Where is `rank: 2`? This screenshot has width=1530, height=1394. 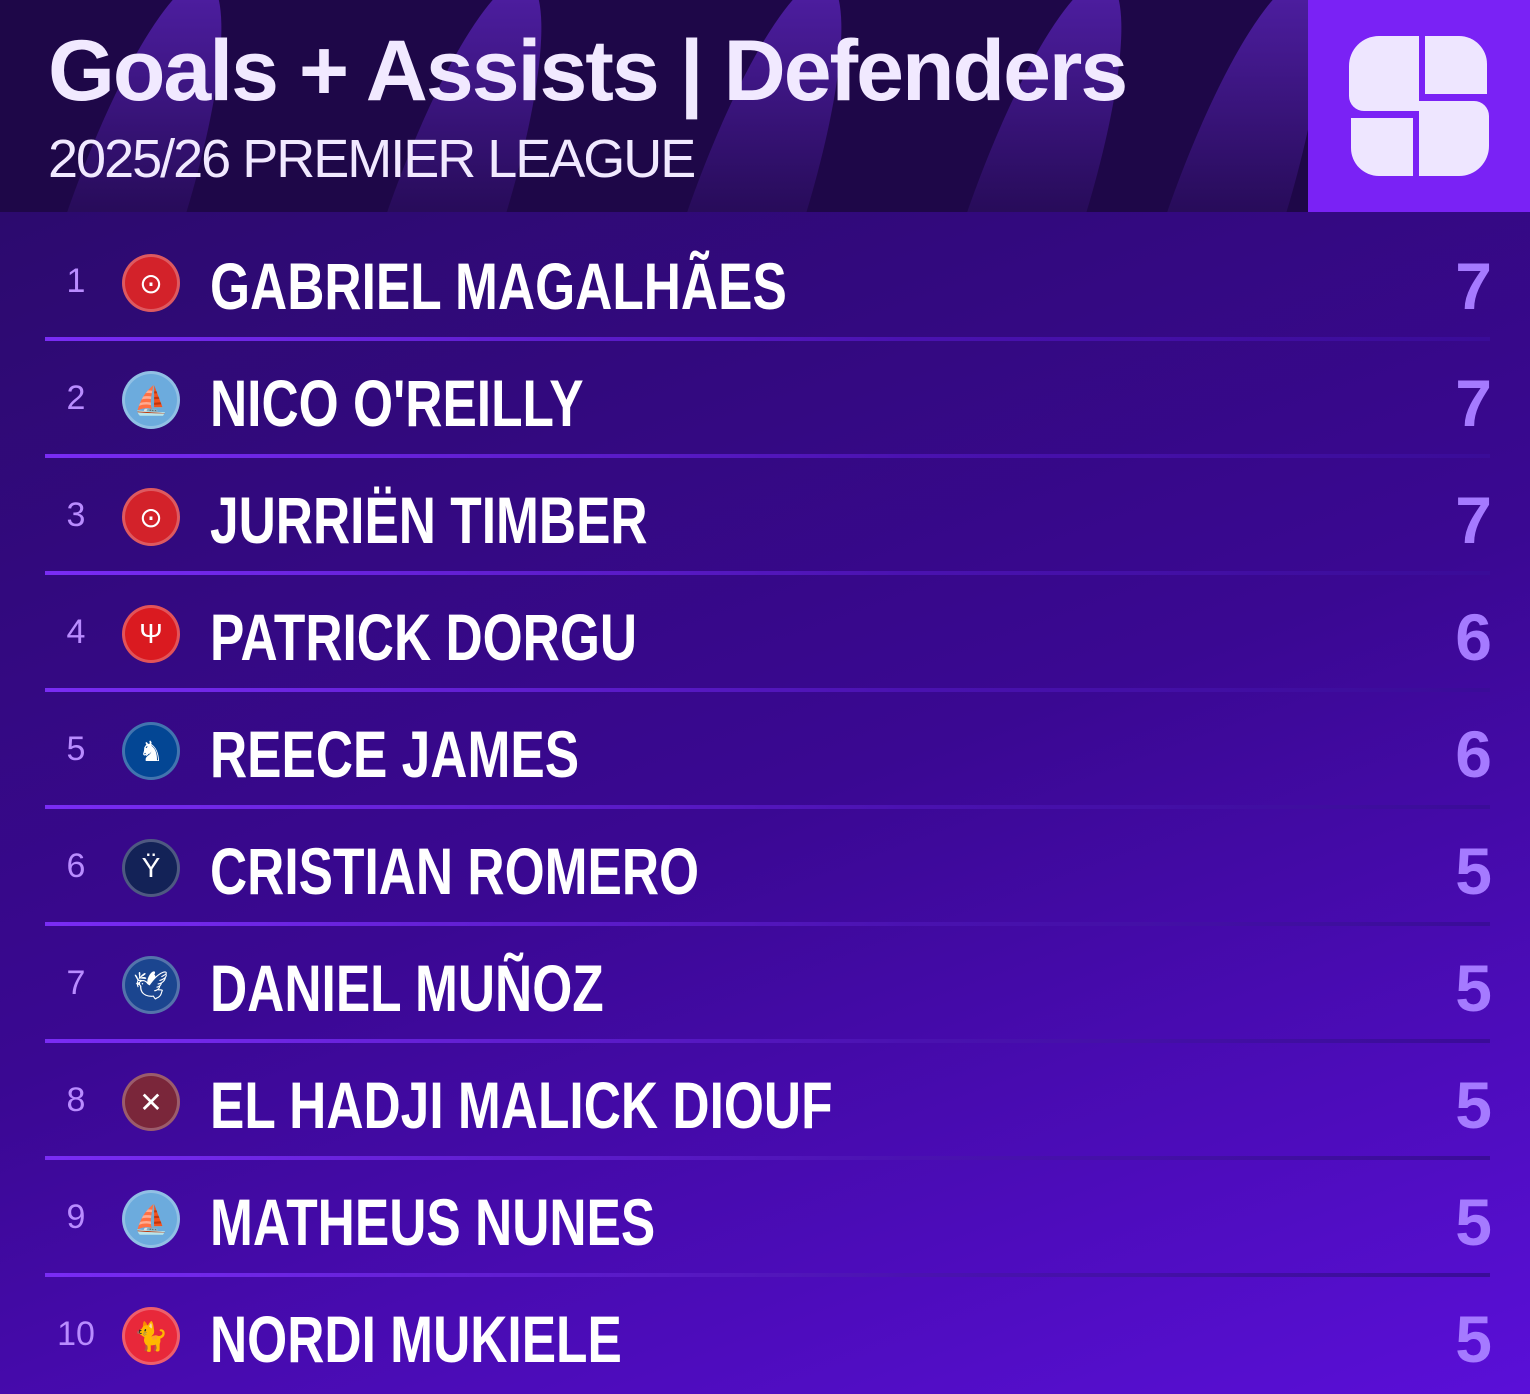
rank: 2 is located at coordinates (76, 398).